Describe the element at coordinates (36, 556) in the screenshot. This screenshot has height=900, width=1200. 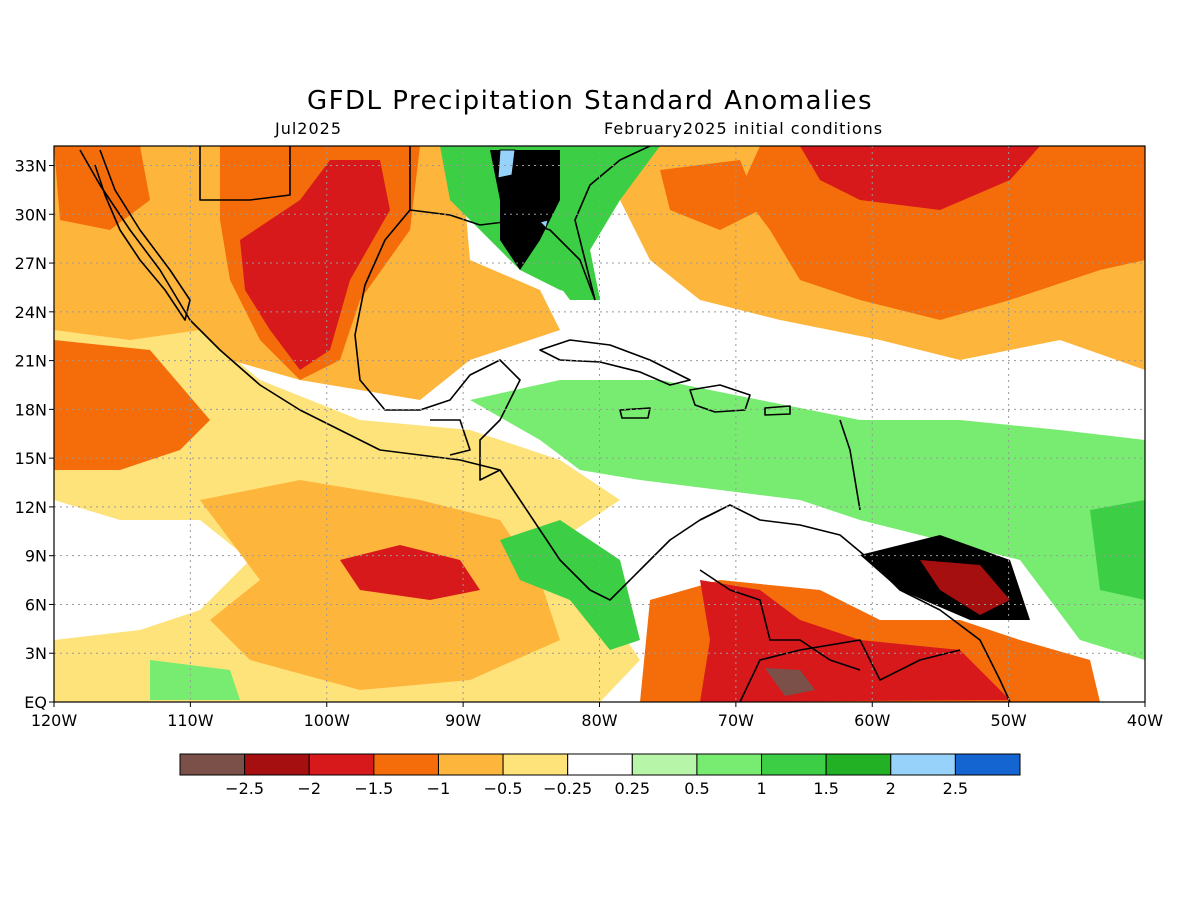
I see `lat-label: 9N` at that location.